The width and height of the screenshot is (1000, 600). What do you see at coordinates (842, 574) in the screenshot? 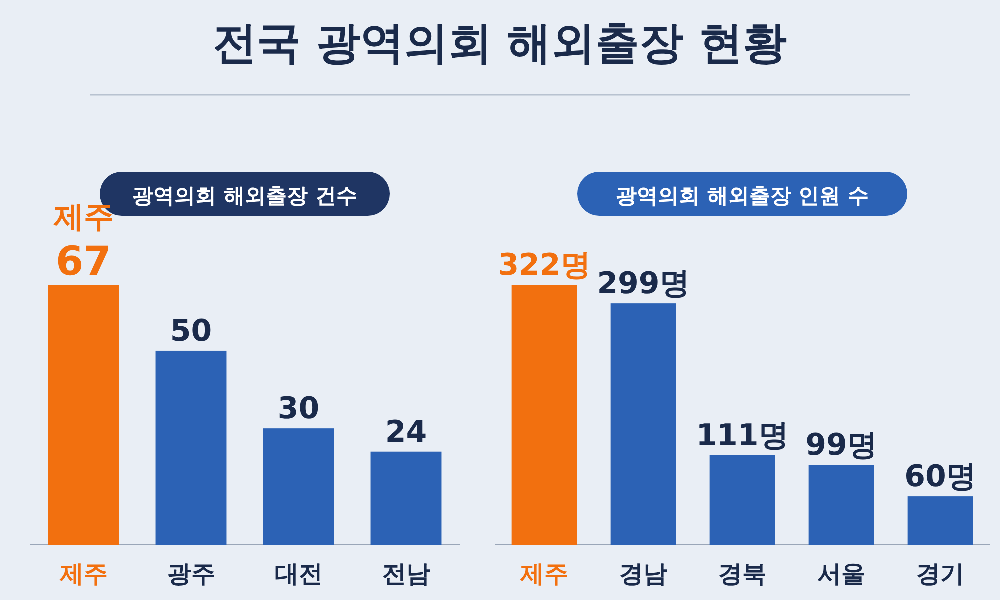
I see `x-tick-label: 서울` at bounding box center [842, 574].